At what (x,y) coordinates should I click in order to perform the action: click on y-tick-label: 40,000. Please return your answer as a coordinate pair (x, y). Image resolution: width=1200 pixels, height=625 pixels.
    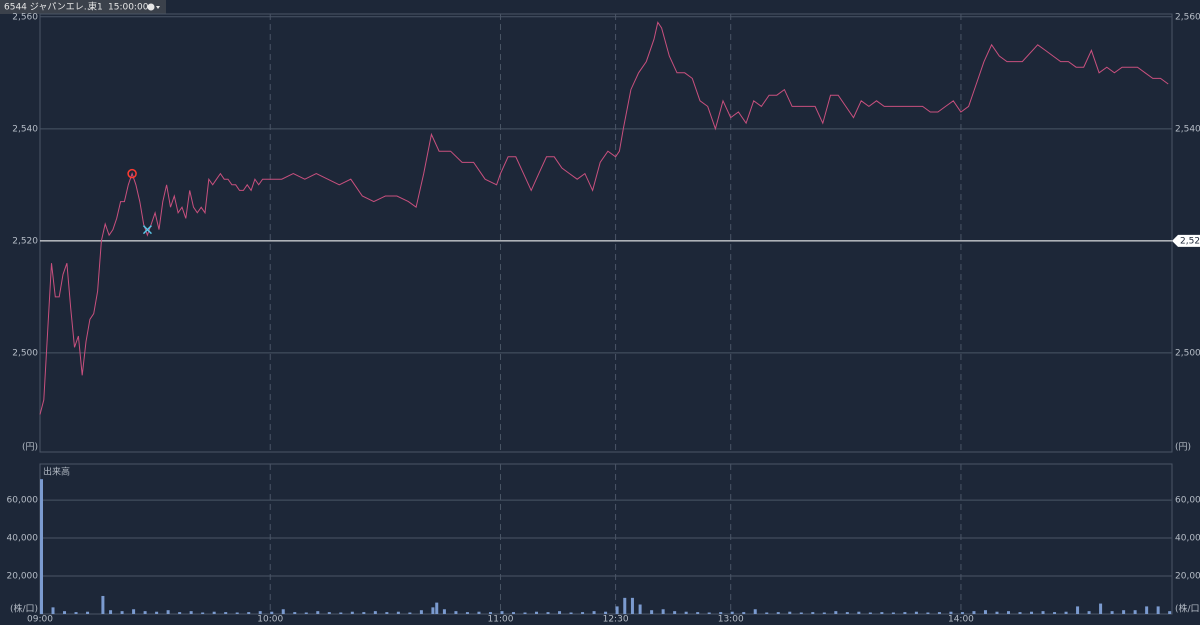
    Looking at the image, I should click on (23, 539).